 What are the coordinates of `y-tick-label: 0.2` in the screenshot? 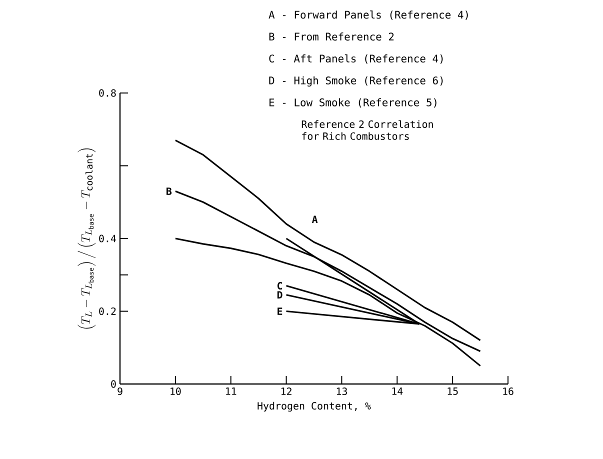 It's located at (107, 311).